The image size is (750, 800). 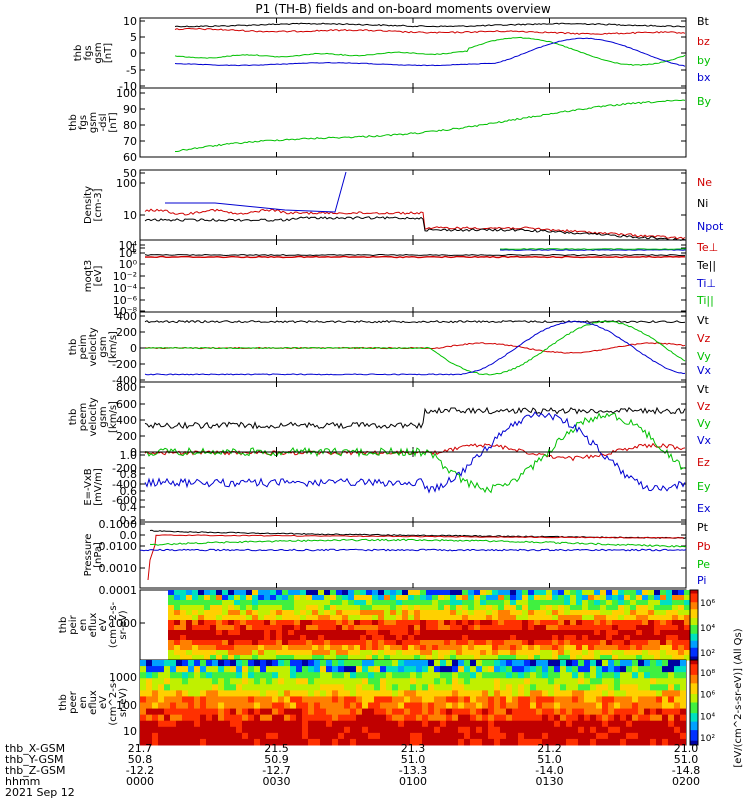 What do you see at coordinates (550, 781) in the screenshot?
I see `time-axis-value: 0130` at bounding box center [550, 781].